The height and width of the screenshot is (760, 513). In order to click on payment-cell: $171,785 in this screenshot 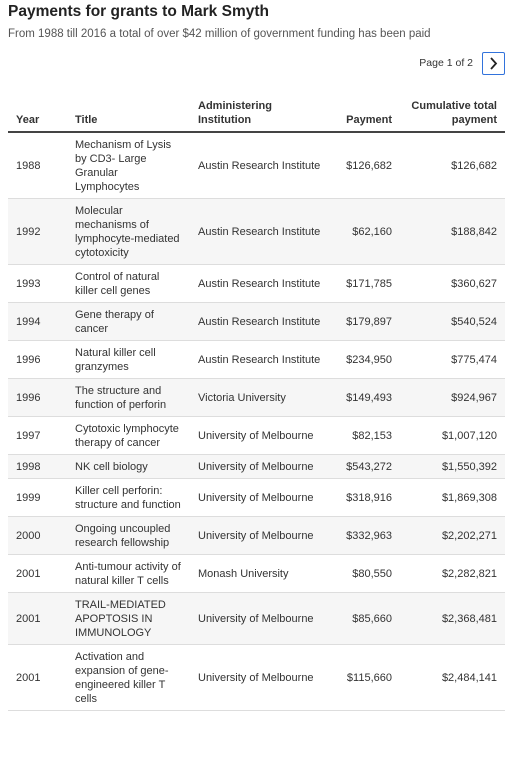, I will do `click(365, 283)`.